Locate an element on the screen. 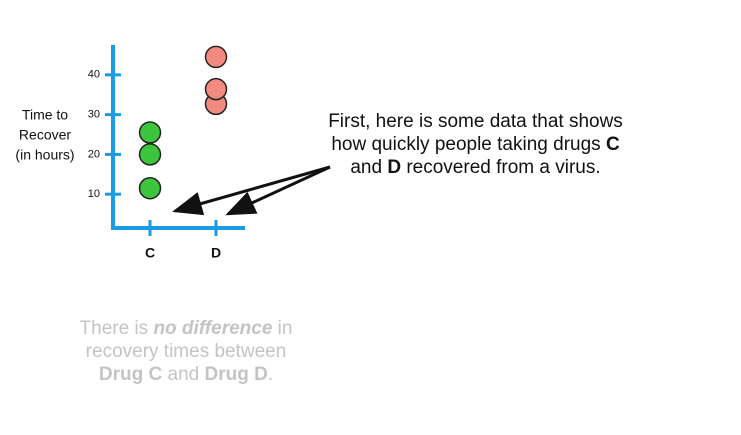  annotation-text: D is located at coordinates (394, 167).